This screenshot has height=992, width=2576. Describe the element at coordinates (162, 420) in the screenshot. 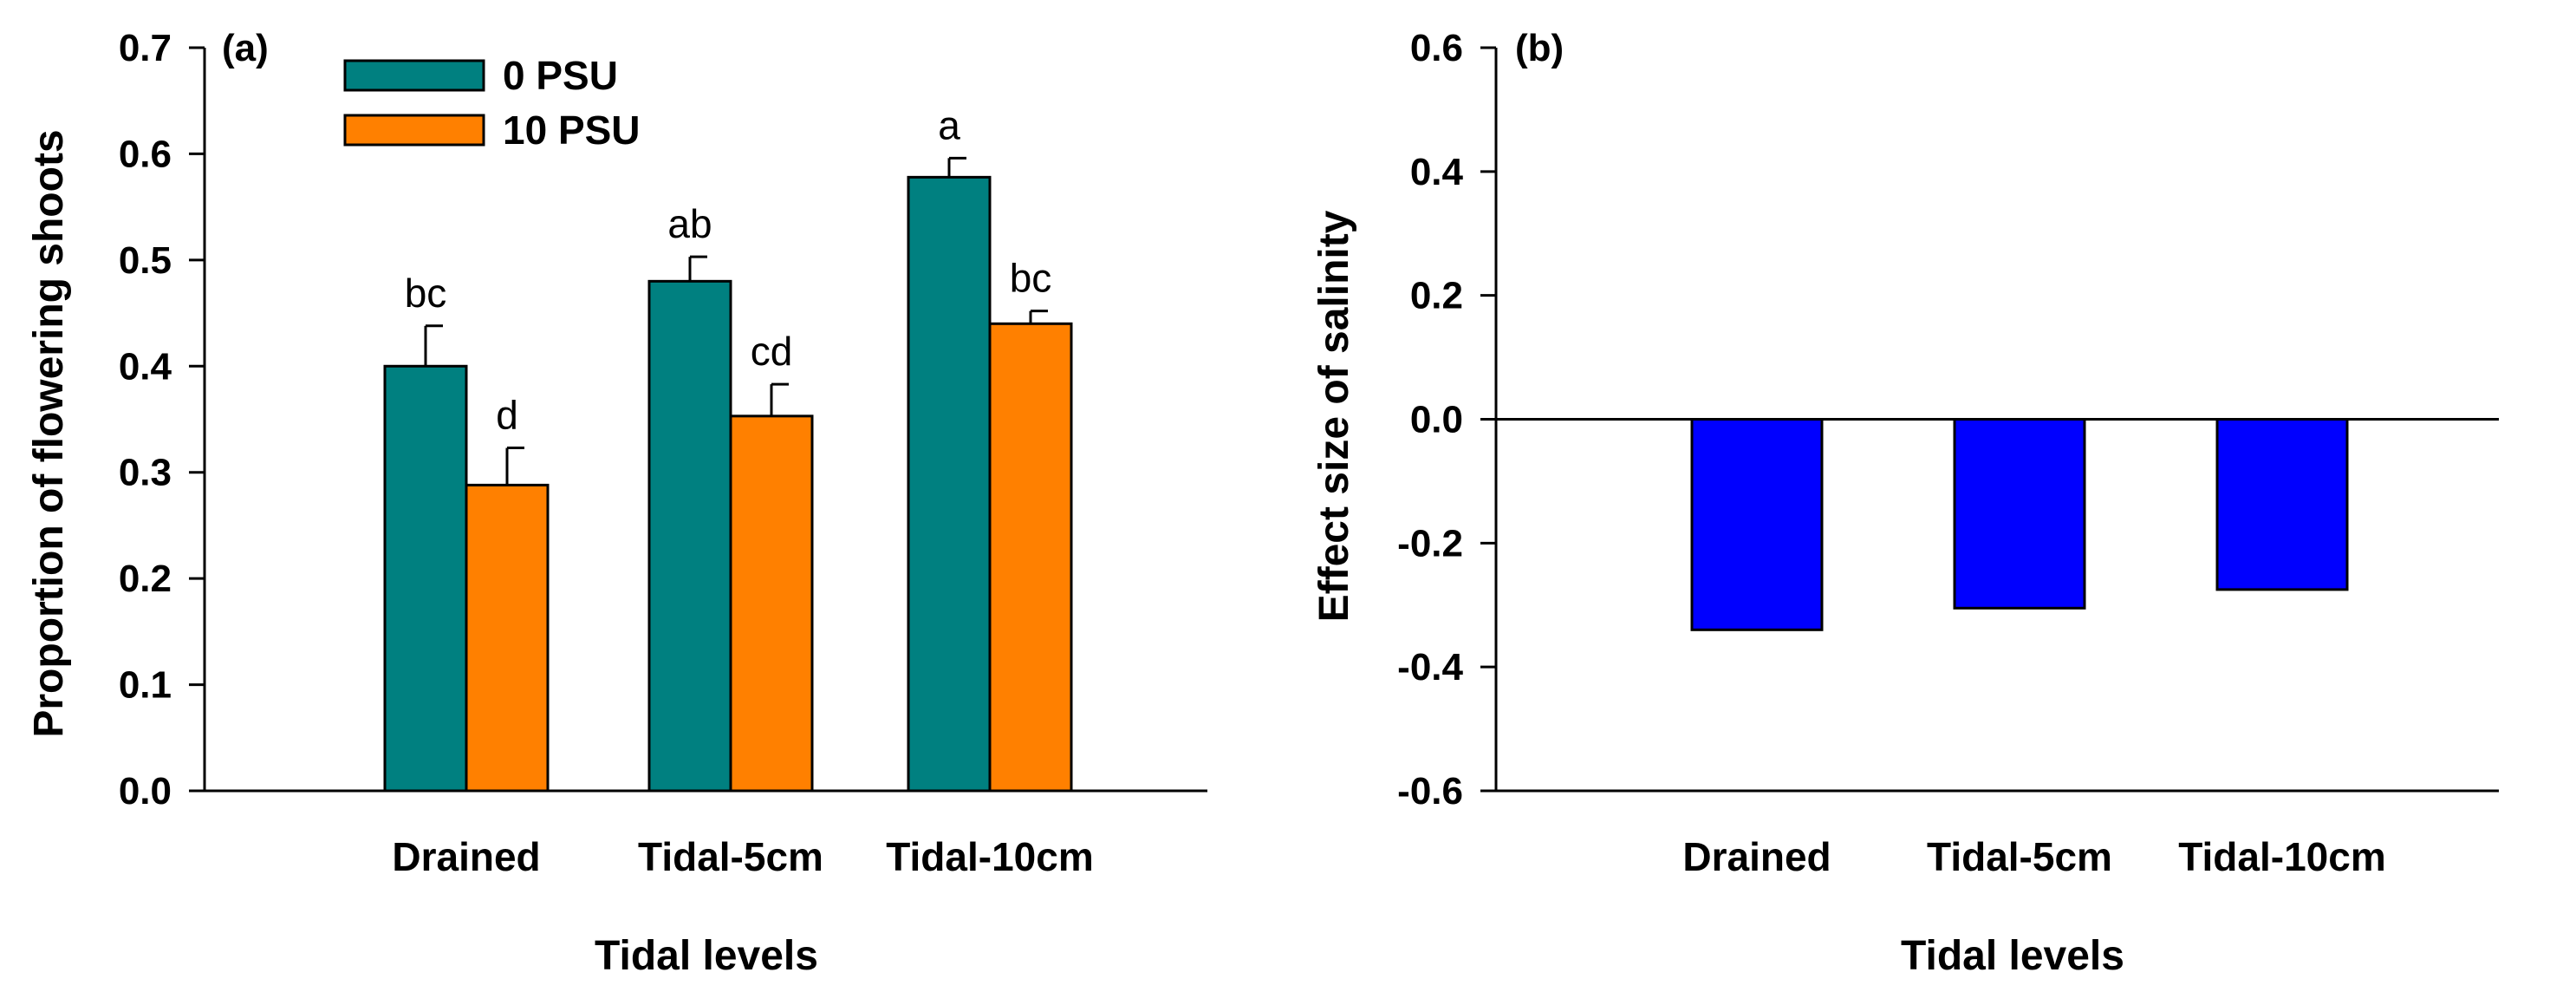

I see `panel-a-y-ticks: 0.0 0.1 0.2 0.3 0.4 0.5 0.6 0.7` at that location.